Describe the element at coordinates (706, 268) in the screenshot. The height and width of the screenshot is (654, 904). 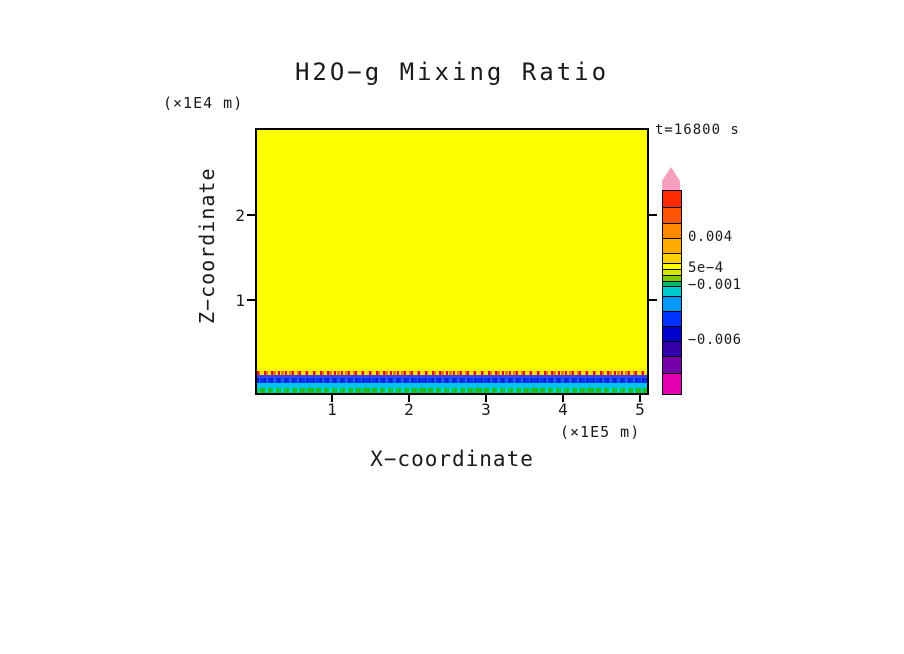
I see `colorbar-label: 5e−4` at that location.